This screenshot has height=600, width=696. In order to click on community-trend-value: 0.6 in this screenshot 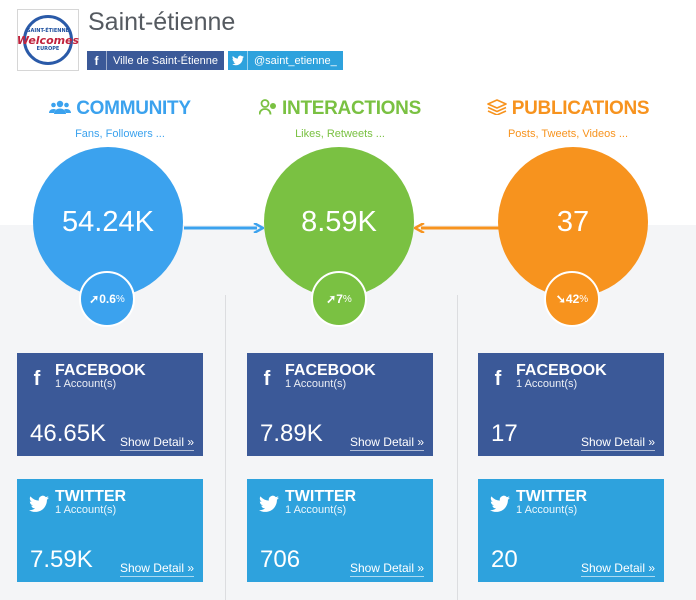, I will do `click(107, 299)`.